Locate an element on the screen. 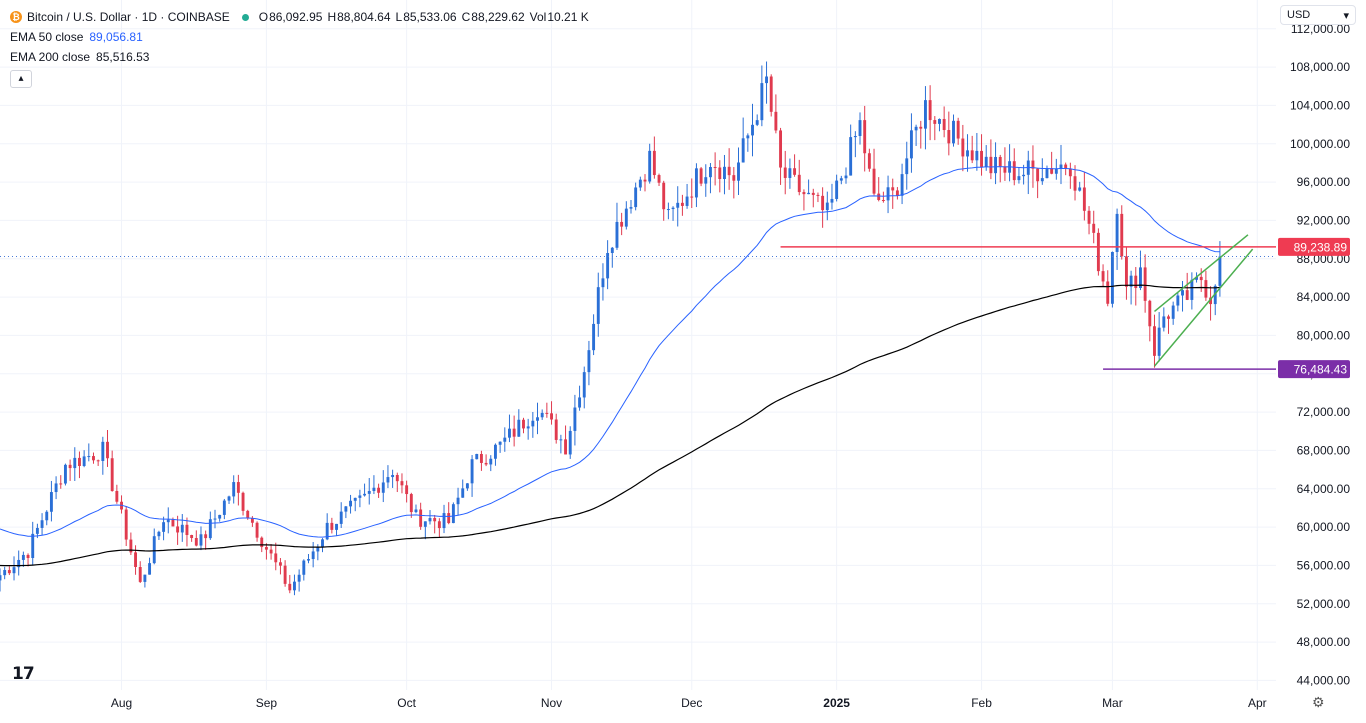  ohlc-high-value: 88,804.64 is located at coordinates (364, 17).